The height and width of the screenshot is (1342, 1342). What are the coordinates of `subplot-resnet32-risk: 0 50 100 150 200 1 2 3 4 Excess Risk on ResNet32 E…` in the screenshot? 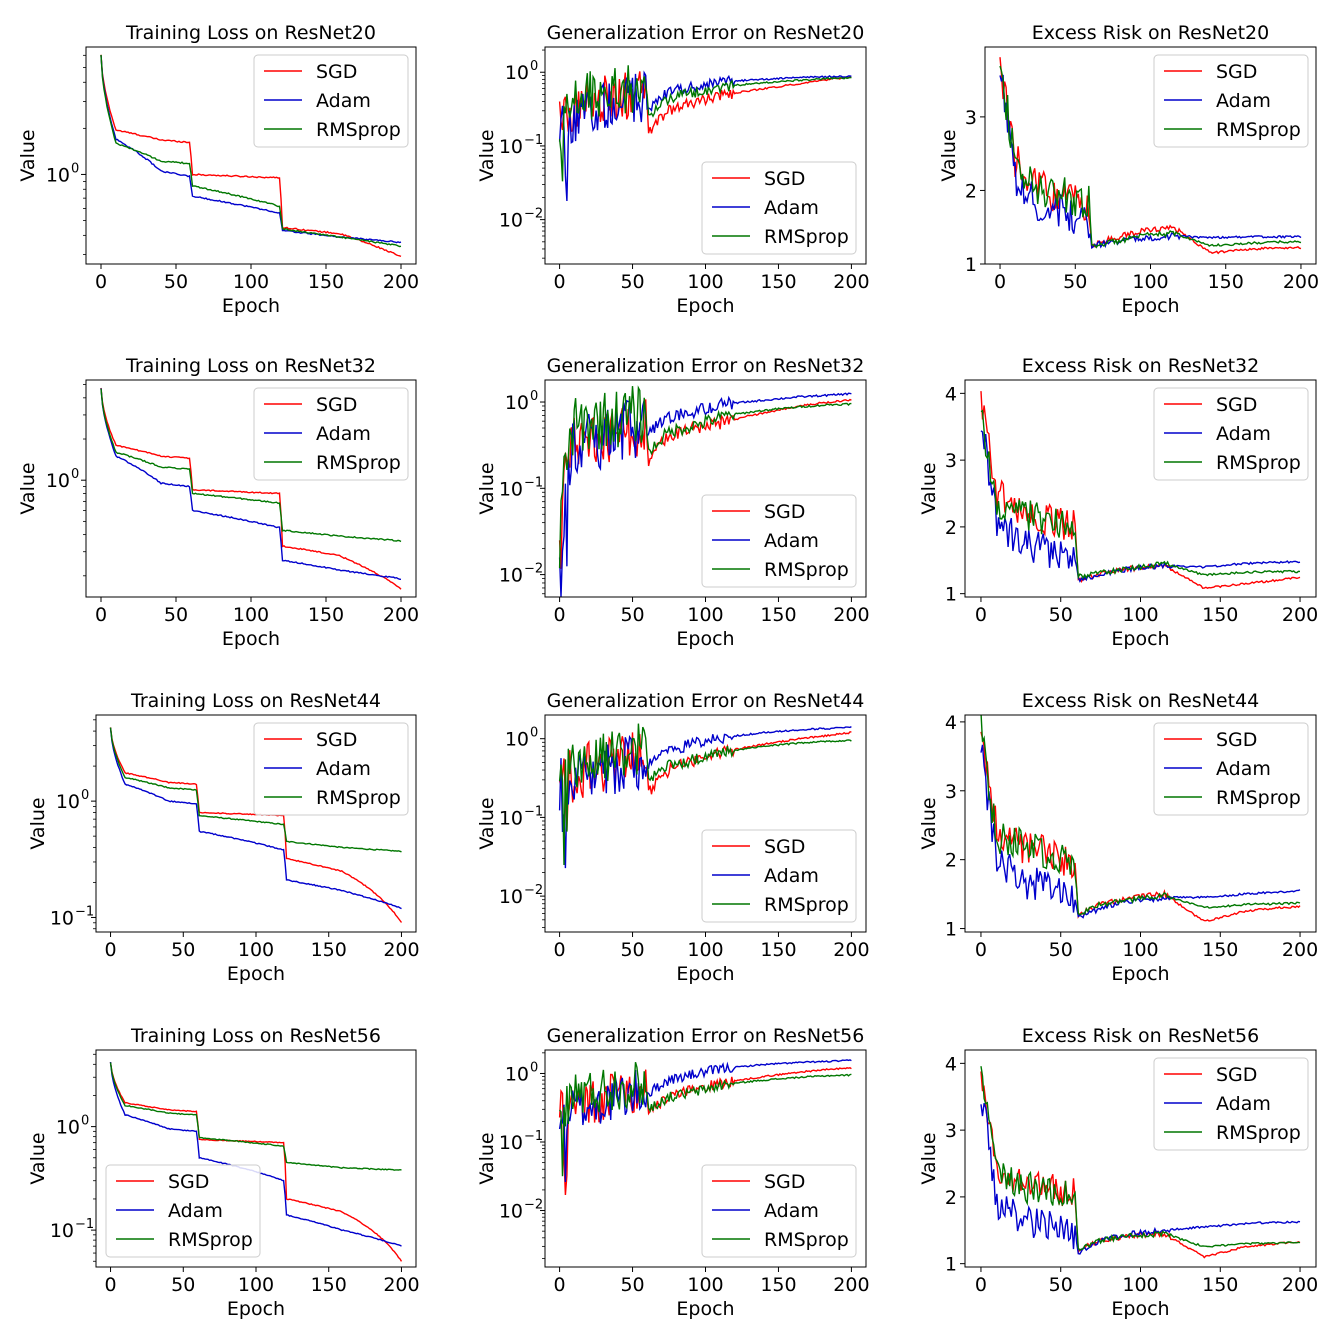 It's located at (1118, 502).